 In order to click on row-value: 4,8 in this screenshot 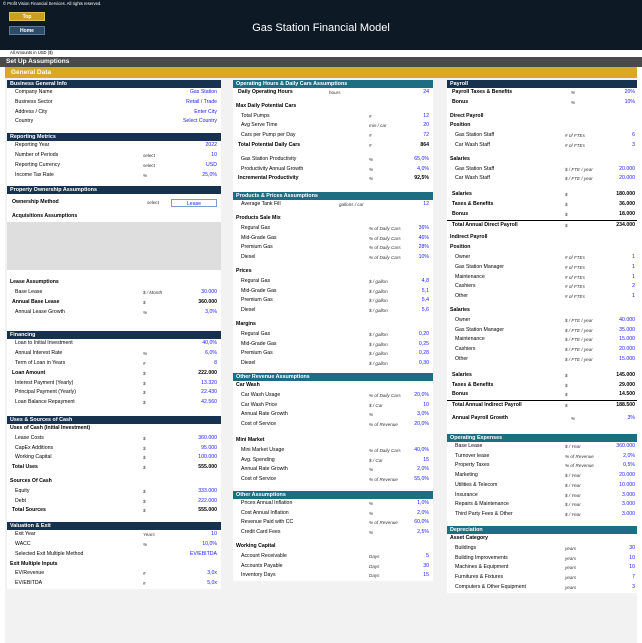, I will do `click(425, 280)`.